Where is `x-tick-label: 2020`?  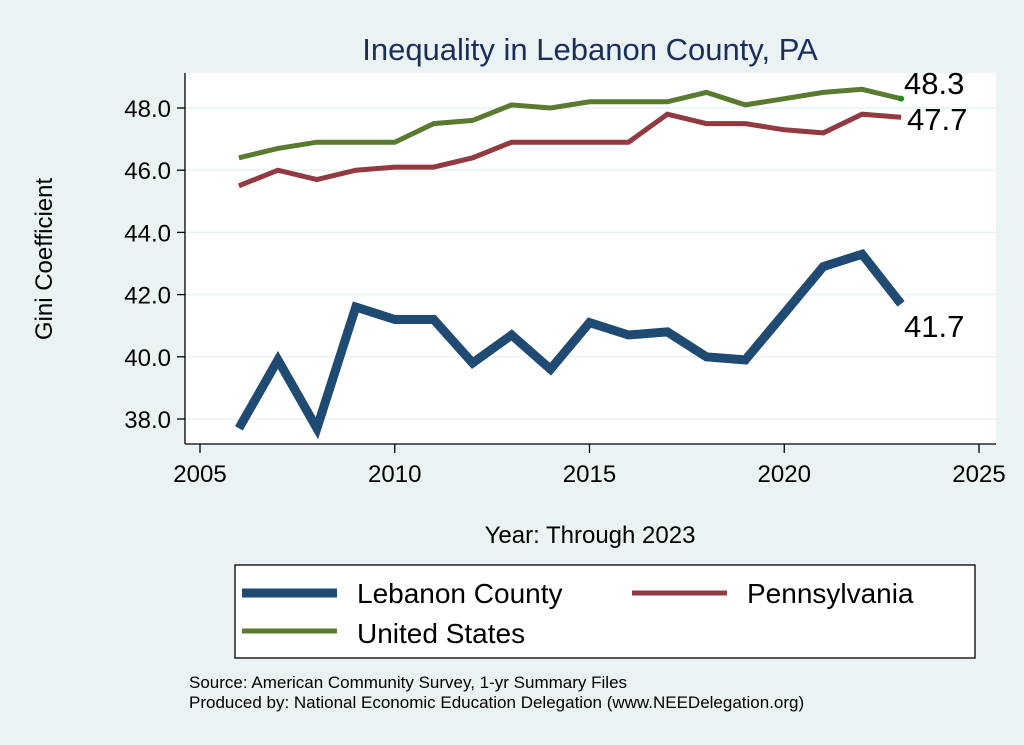
x-tick-label: 2020 is located at coordinates (784, 474).